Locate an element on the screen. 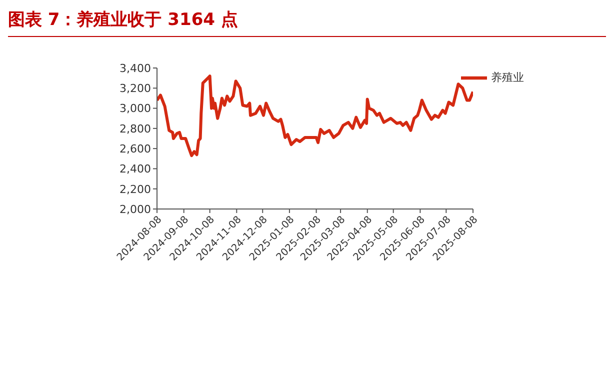 The image size is (614, 379). y-tick-label: 2,600 is located at coordinates (135, 149).